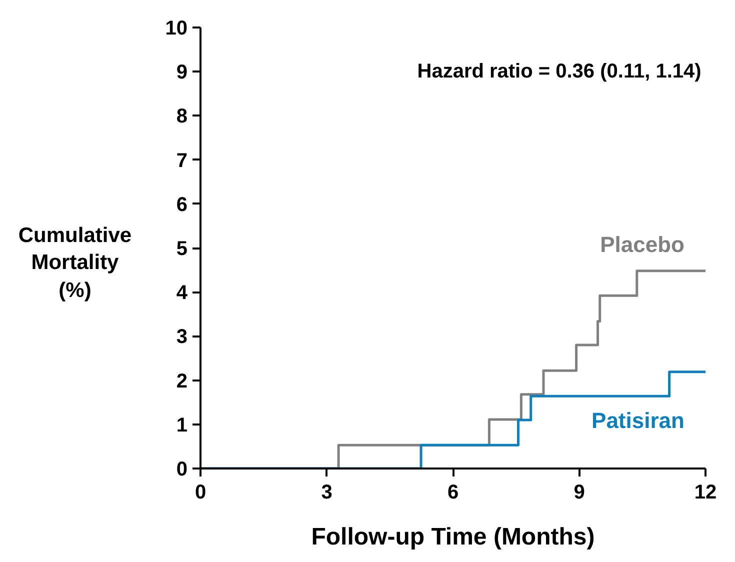 The width and height of the screenshot is (735, 562). What do you see at coordinates (579, 493) in the screenshot?
I see `x-tick-label: 9` at bounding box center [579, 493].